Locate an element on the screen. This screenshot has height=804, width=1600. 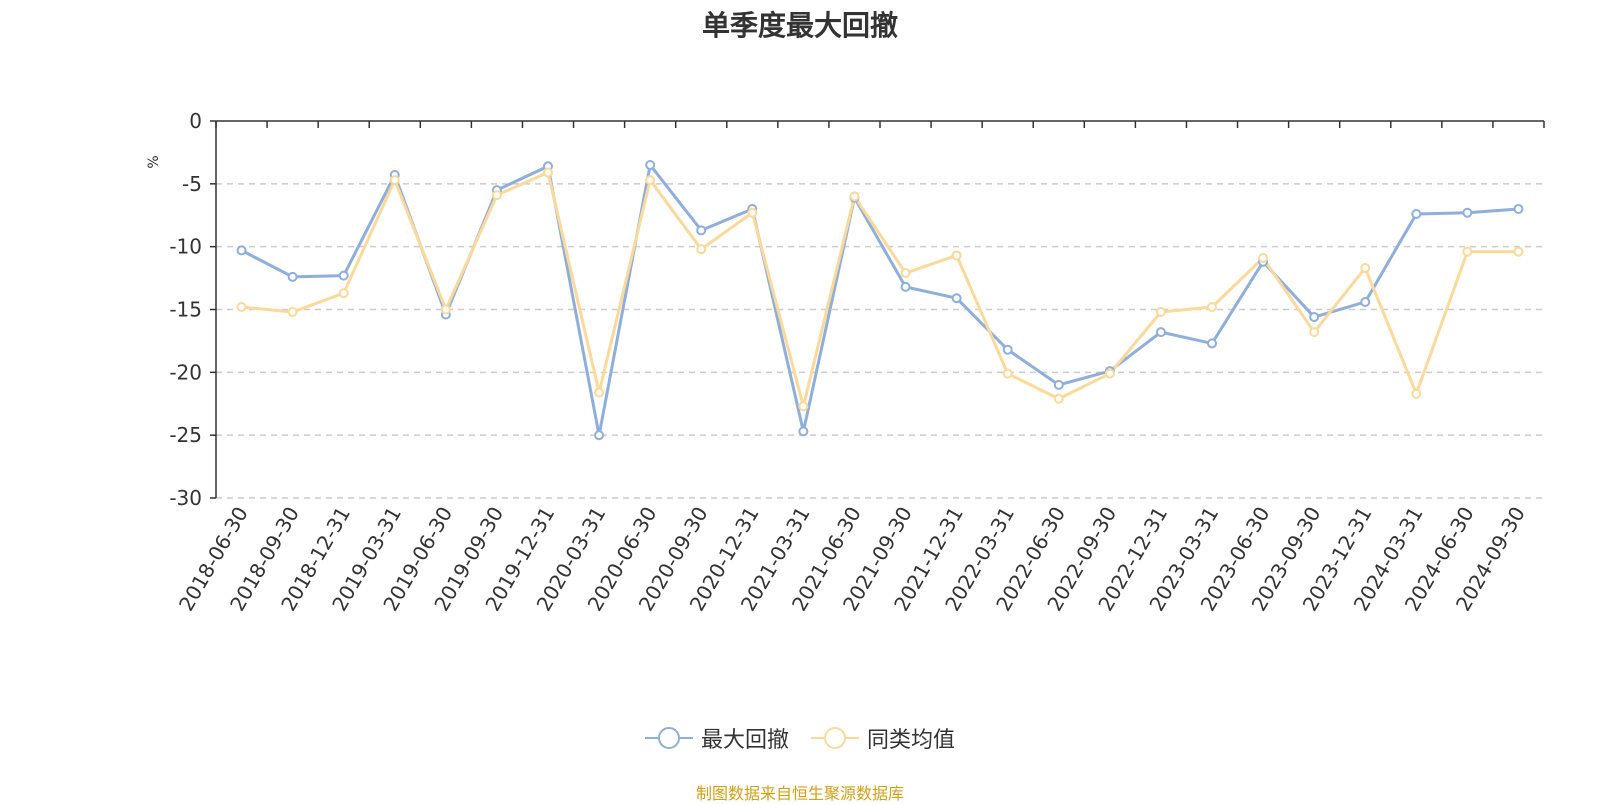
y-tick-labels: 0 -5 -10 -15 -20 -25 -30 is located at coordinates (185, 309).